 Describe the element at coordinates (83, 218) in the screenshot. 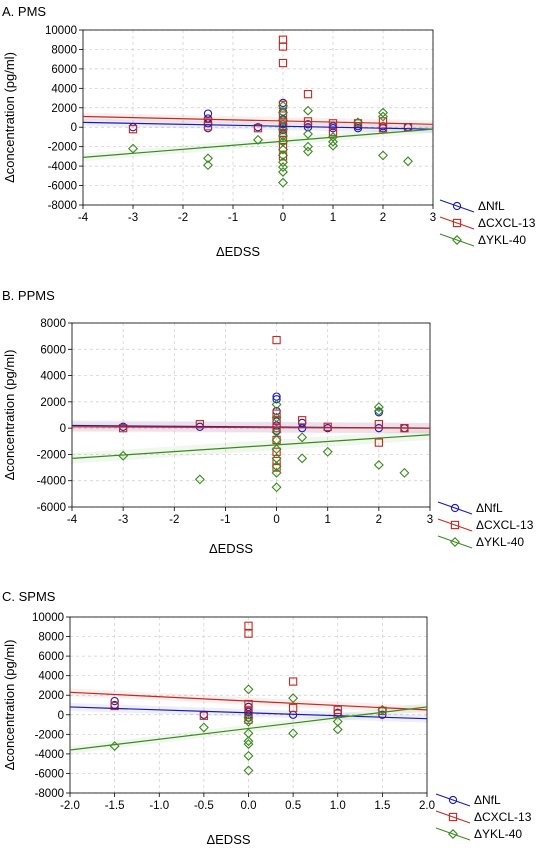

I see `x-tick-label: -4` at that location.